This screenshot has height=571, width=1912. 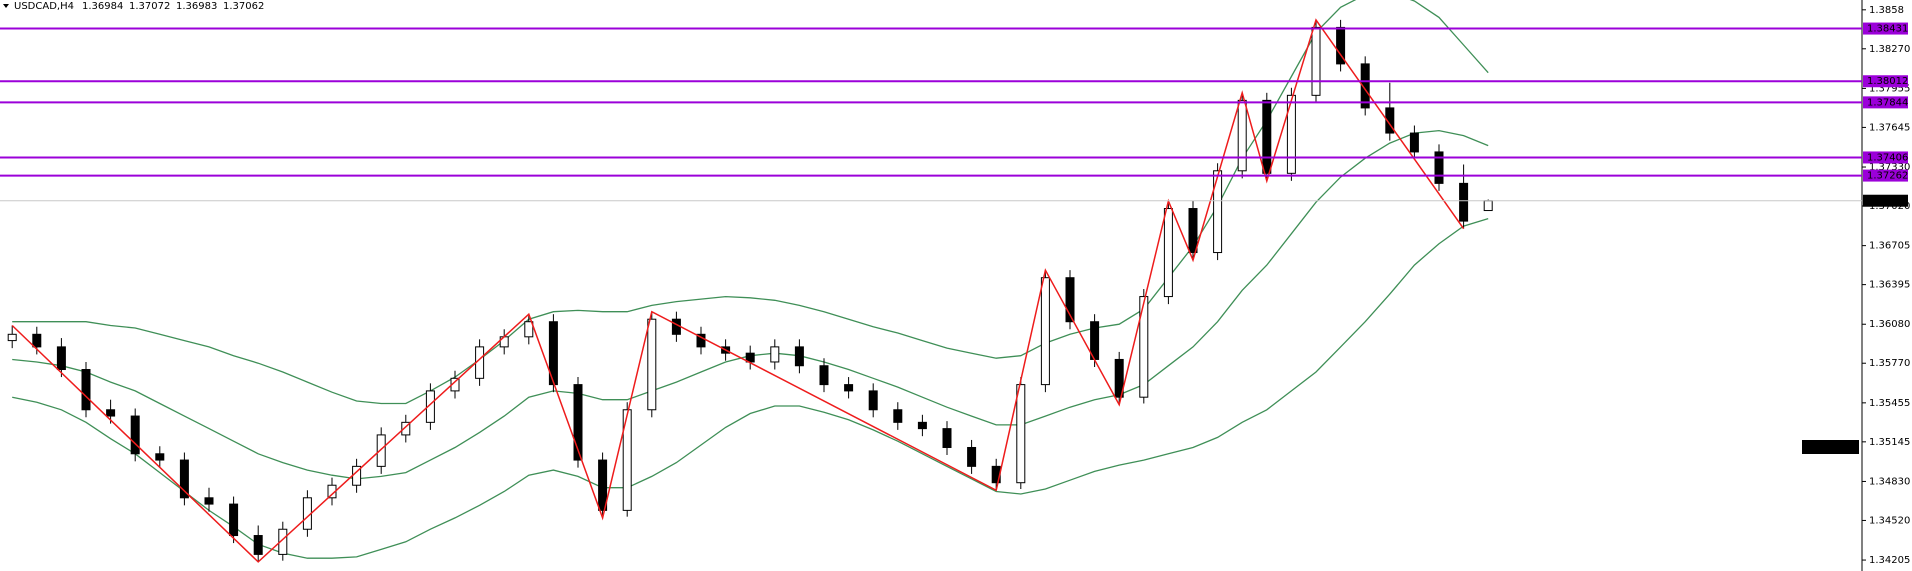 I want to click on current-price-box, so click(x=1885, y=200).